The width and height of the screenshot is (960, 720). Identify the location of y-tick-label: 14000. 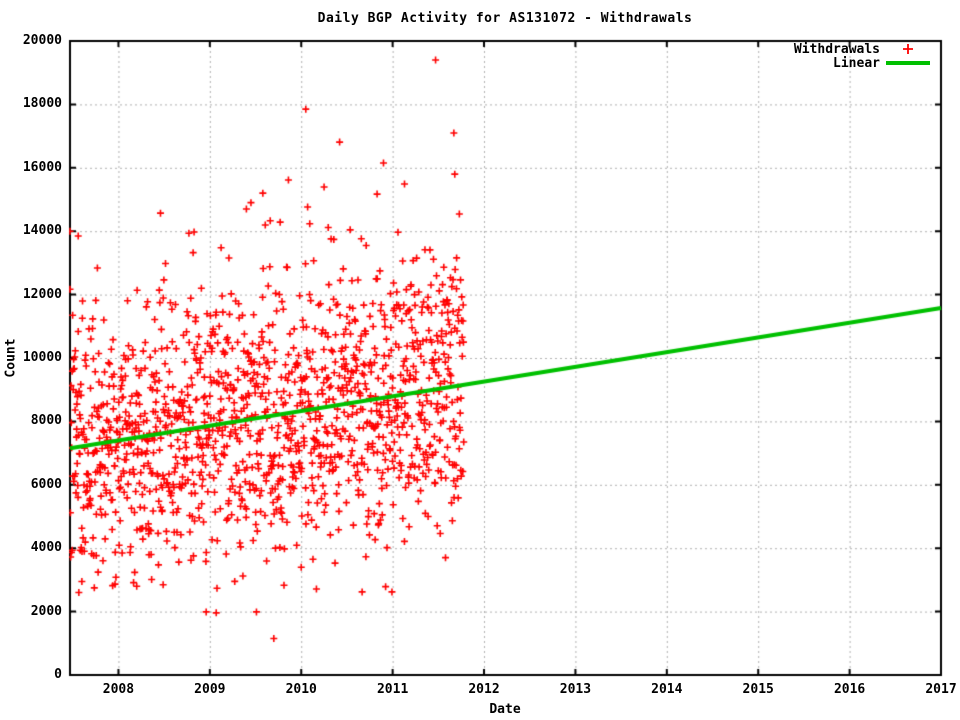
(42, 231).